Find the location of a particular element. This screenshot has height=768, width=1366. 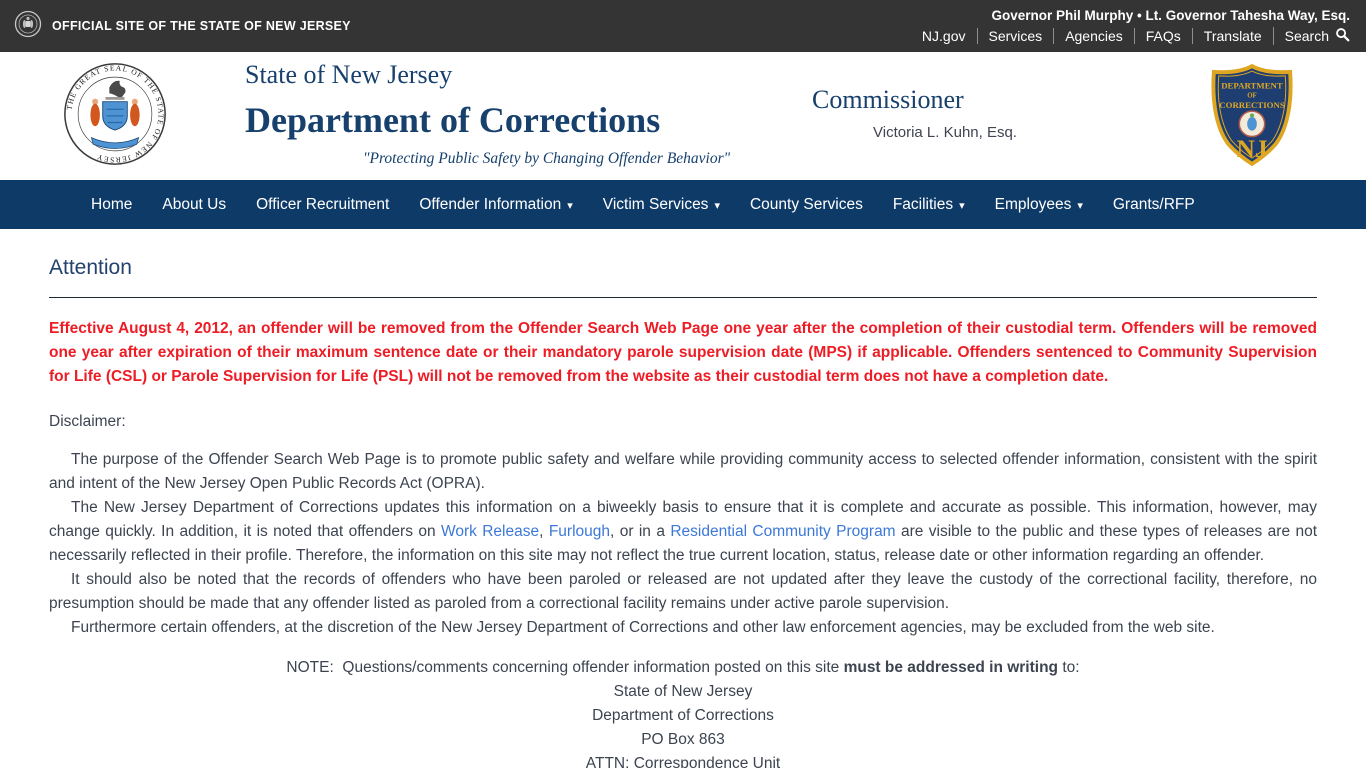

p2-seg3: , or in a is located at coordinates (640, 531).